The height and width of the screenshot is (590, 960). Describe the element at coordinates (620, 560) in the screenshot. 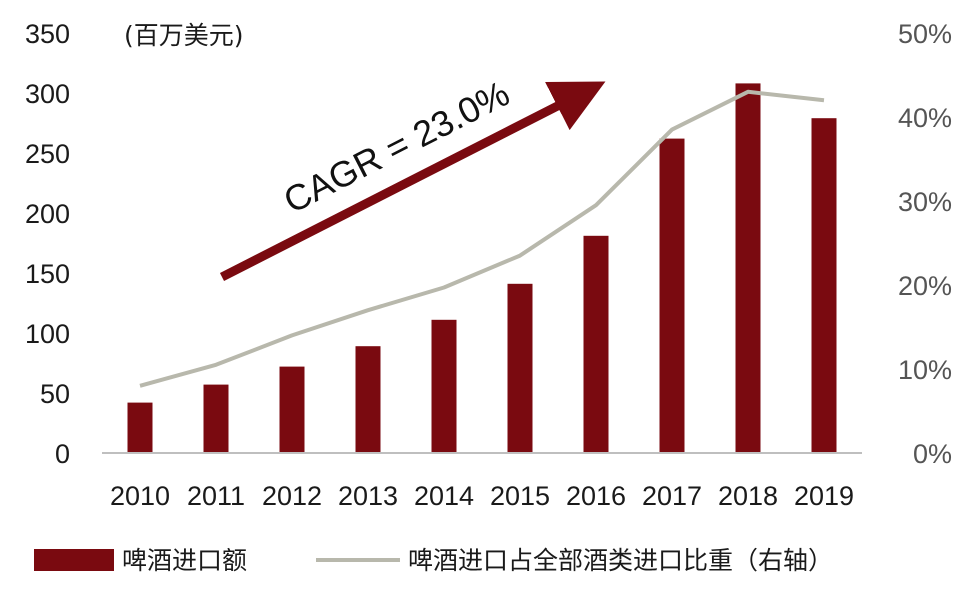

I see `legend-label-line: 啤酒进口占全部酒类进口比重（右轴）` at that location.